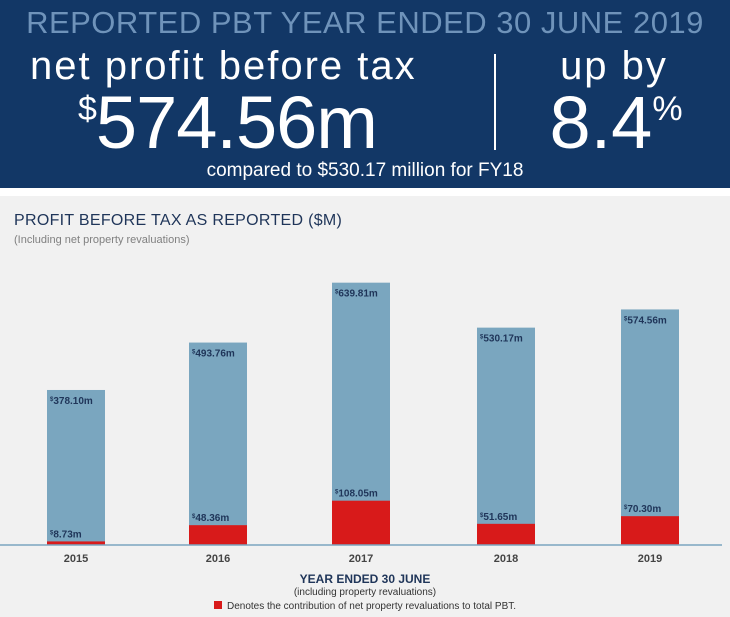  Describe the element at coordinates (498, 517) in the screenshot. I see `data-label-revaluation-2018: $51.65m` at that location.